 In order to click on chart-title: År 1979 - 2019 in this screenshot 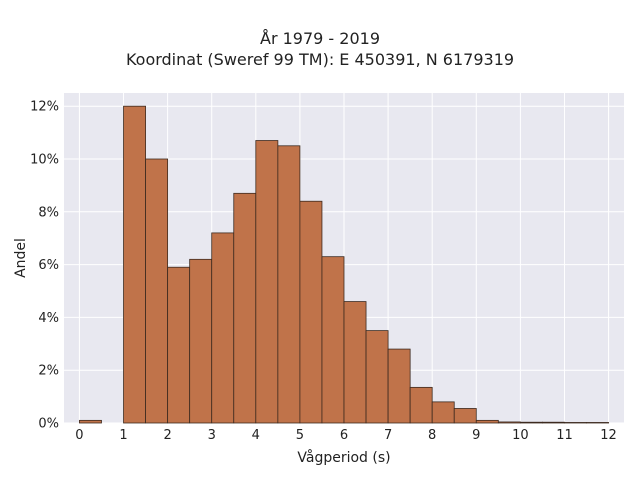, I will do `click(320, 38)`.